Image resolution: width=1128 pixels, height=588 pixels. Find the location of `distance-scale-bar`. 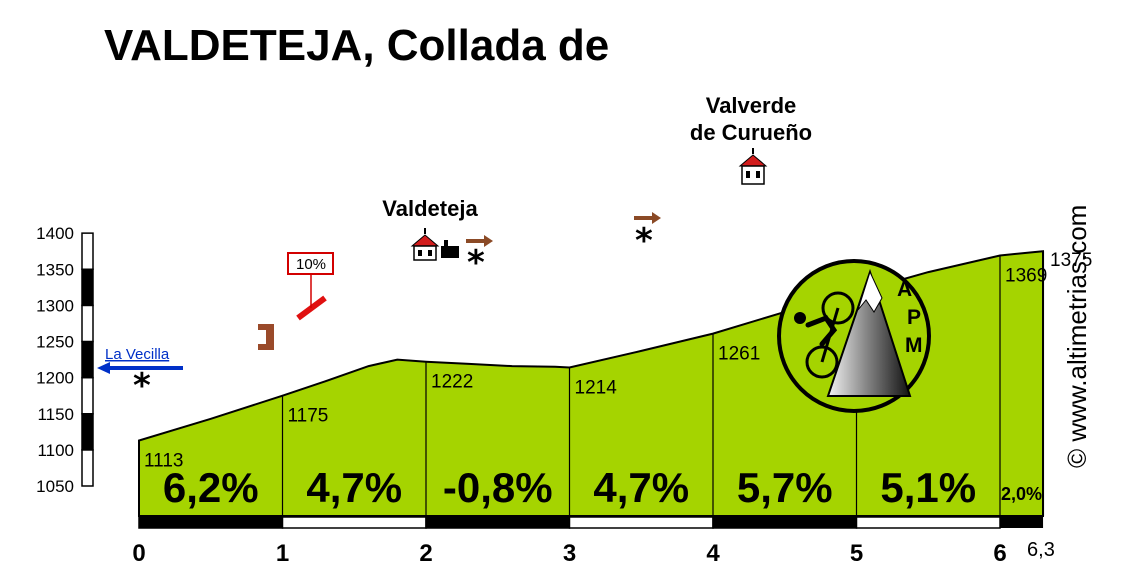

distance-scale-bar is located at coordinates (591, 522).